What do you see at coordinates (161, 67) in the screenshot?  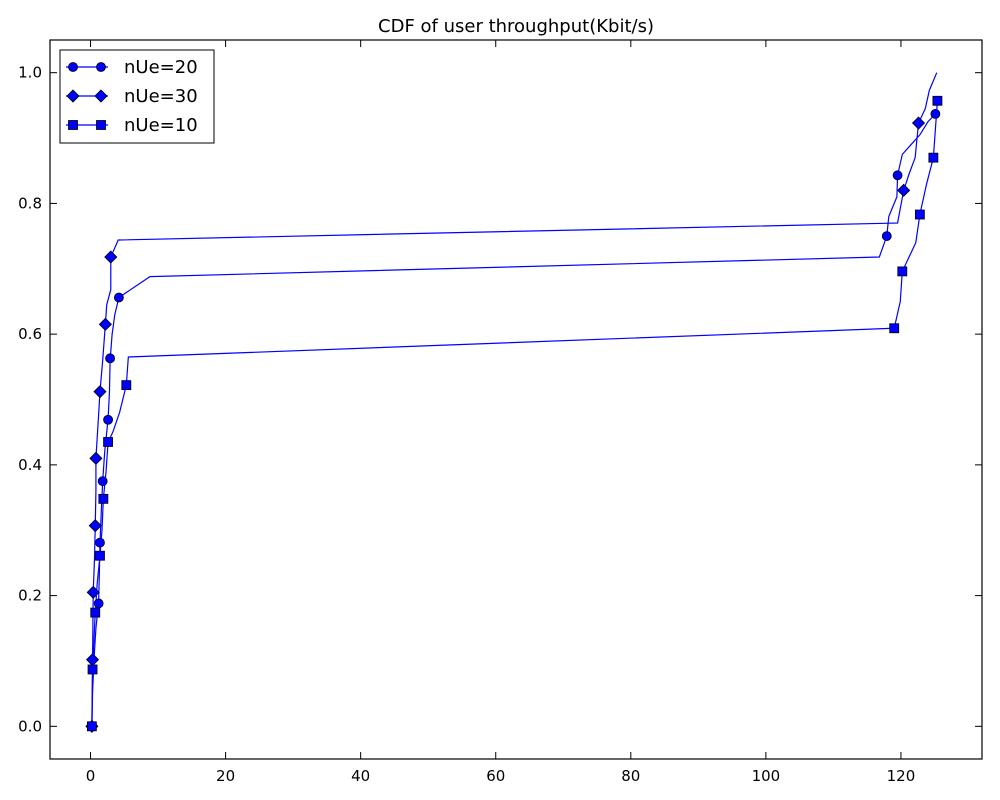 I see `legend-label: nUe=20` at bounding box center [161, 67].